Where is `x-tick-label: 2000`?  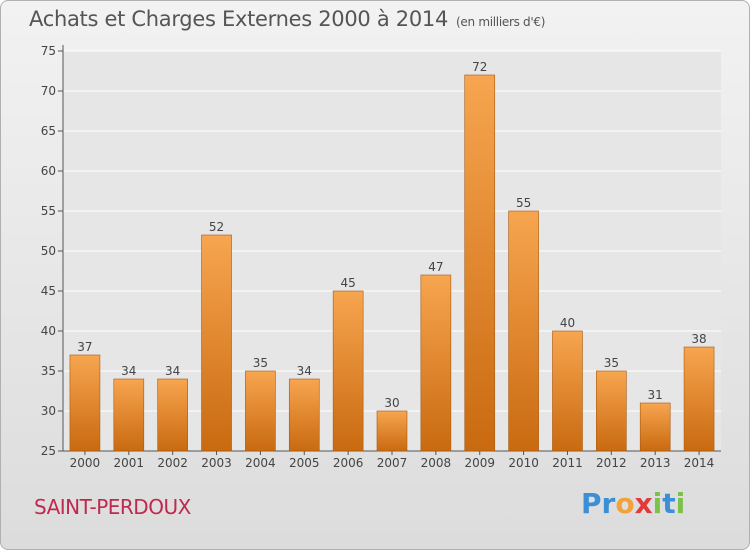
x-tick-label: 2000 is located at coordinates (85, 463).